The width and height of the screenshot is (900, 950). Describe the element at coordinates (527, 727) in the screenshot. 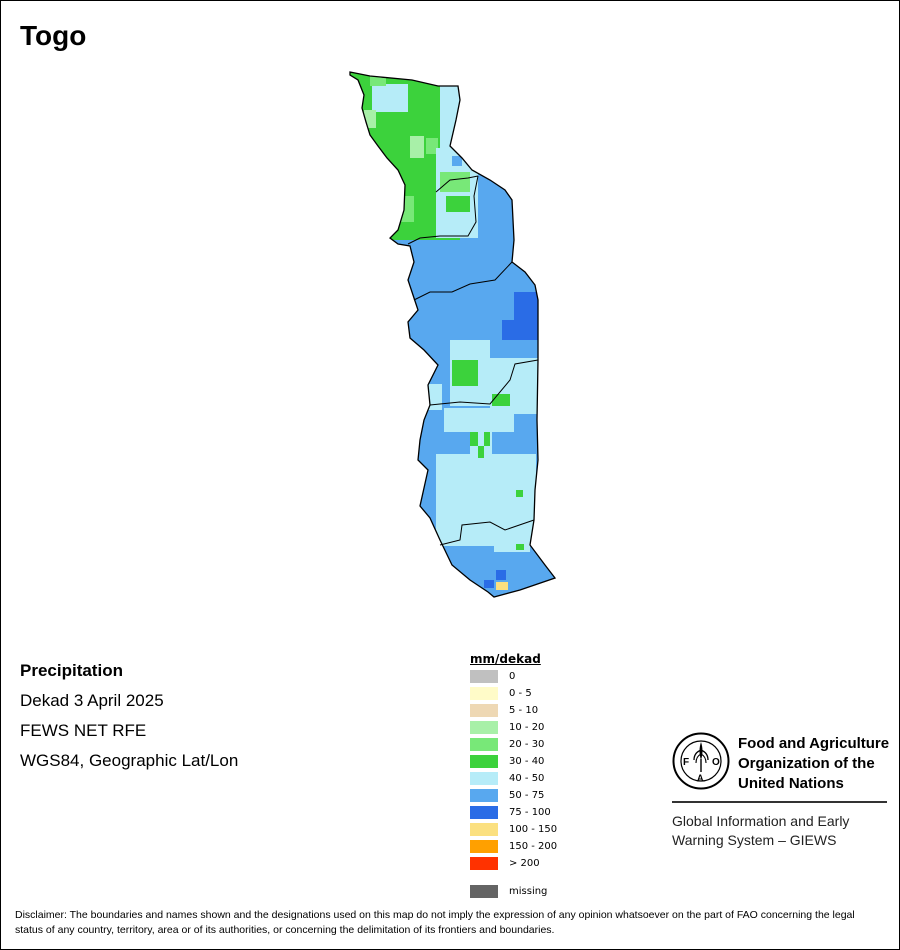

I see `legend-label-3: 10 - 20` at that location.